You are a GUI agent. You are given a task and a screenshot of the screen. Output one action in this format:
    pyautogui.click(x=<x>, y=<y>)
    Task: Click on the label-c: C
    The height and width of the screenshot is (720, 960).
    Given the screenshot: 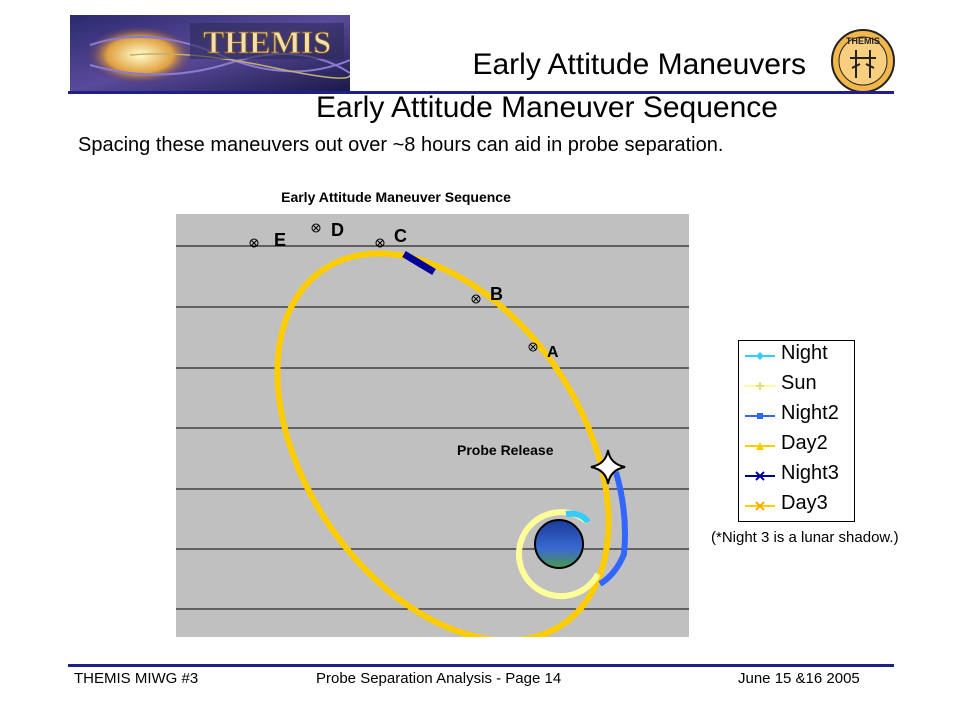 What is the action you would take?
    pyautogui.click(x=400, y=236)
    